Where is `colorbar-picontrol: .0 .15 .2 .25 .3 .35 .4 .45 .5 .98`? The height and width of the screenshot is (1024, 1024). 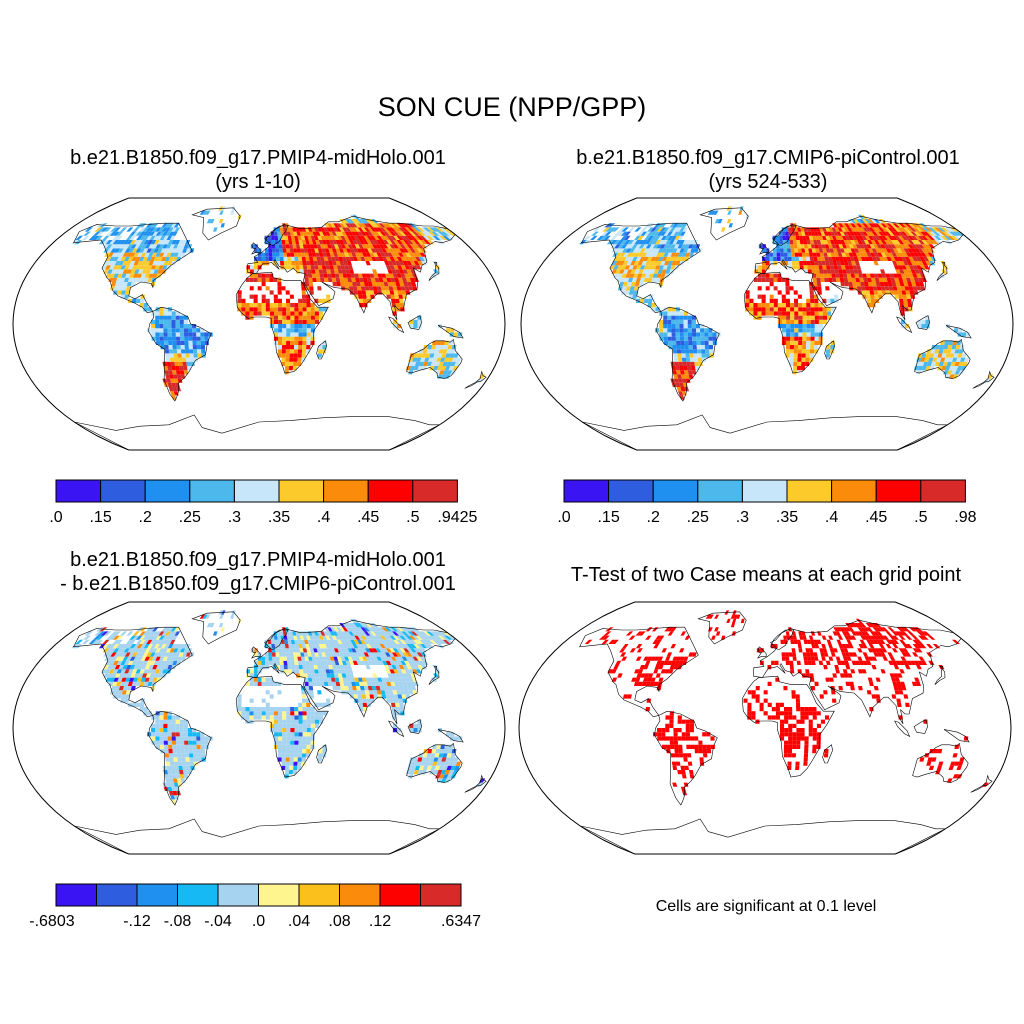
colorbar-picontrol: .0 .15 .2 .25 .3 .35 .4 .45 .5 .98 is located at coordinates (767, 502).